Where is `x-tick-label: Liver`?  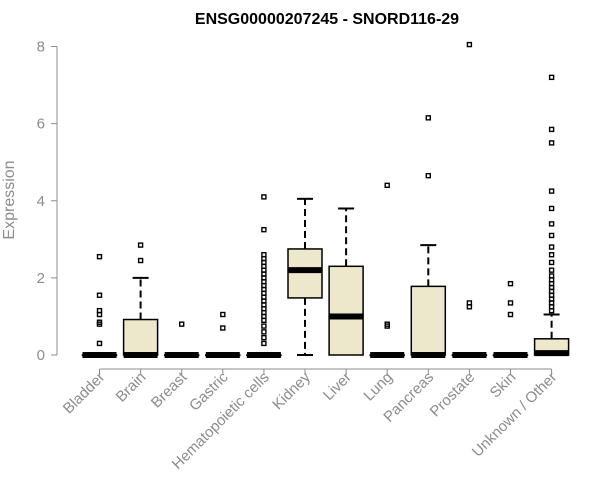
x-tick-label: Liver is located at coordinates (337, 386).